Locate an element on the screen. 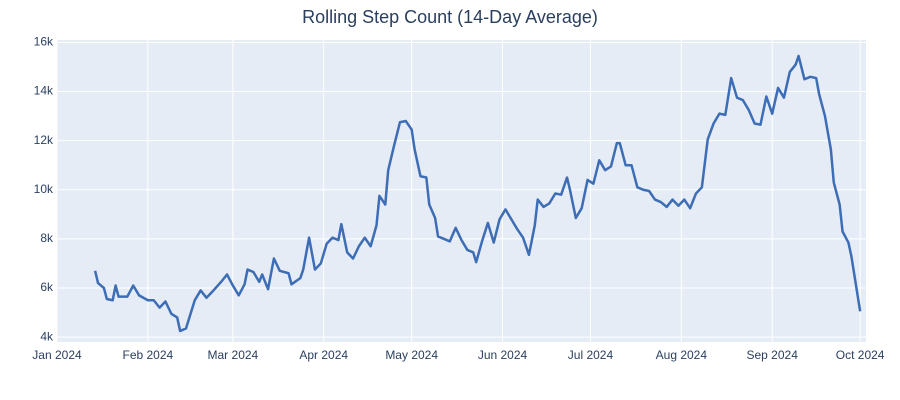 The height and width of the screenshot is (400, 900). x-tick-label: Sep 2024 is located at coordinates (773, 355).